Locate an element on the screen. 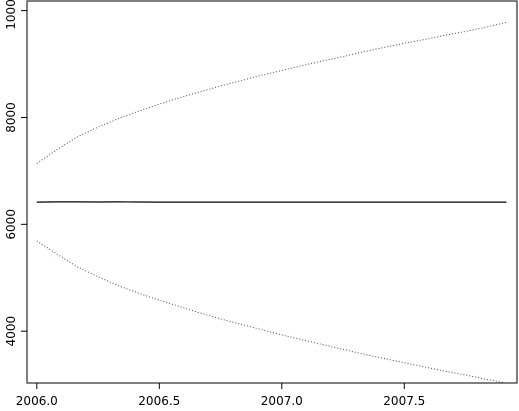  y-tick-label: 6000 is located at coordinates (11, 224).